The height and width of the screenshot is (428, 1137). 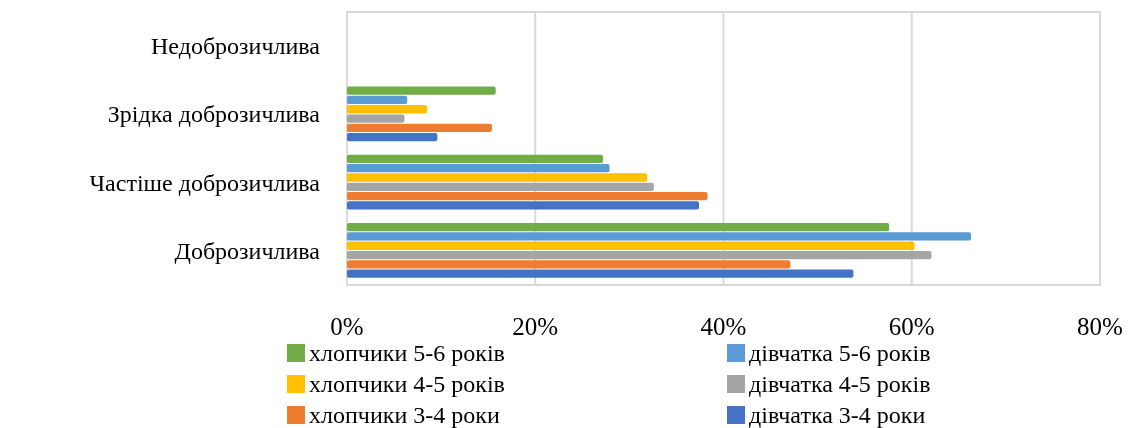 What do you see at coordinates (214, 114) in the screenshot?
I see `y-tick-label: Зрідка доброзичлива` at bounding box center [214, 114].